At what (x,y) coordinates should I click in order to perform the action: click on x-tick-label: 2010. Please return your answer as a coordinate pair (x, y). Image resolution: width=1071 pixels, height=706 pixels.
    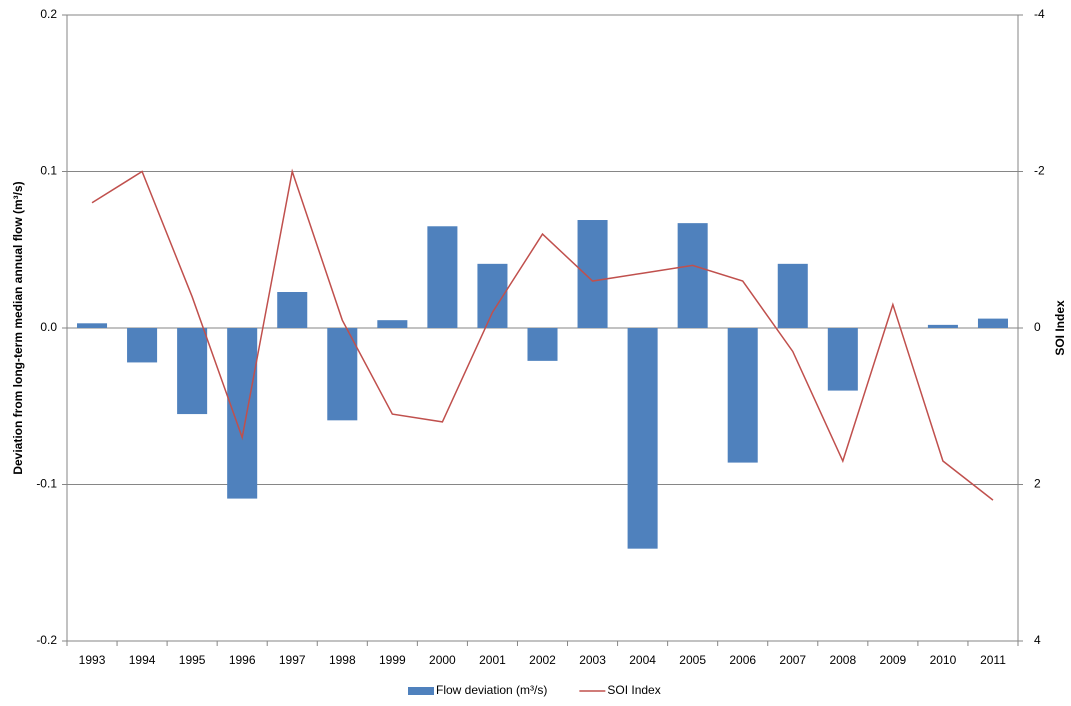
    Looking at the image, I should click on (943, 660).